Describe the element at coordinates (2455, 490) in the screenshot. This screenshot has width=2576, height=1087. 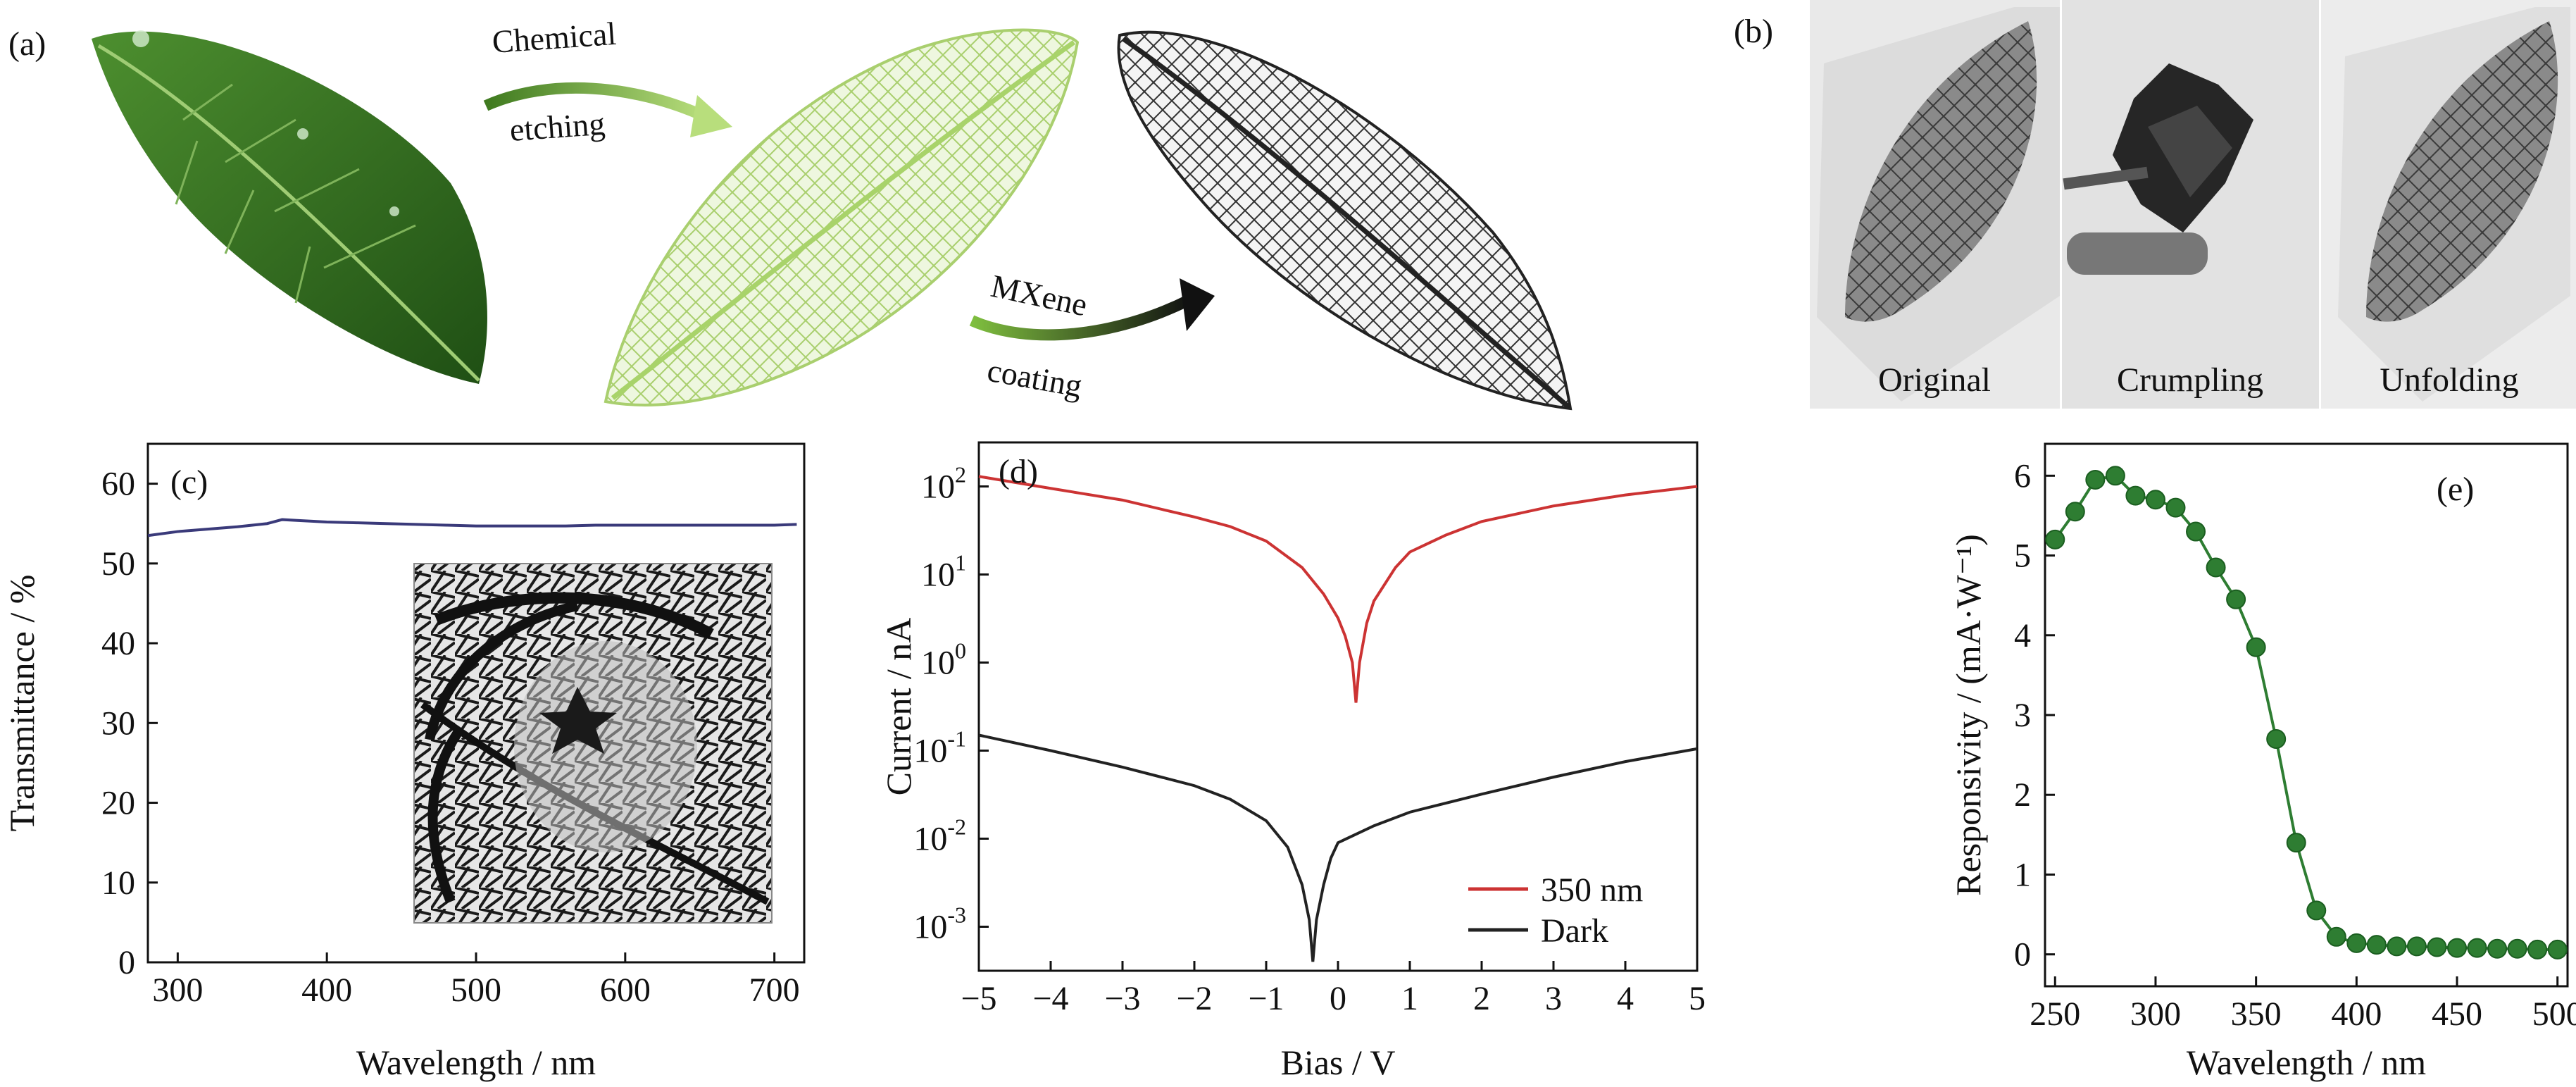
I see `chart-e-panel-label: (e)` at that location.